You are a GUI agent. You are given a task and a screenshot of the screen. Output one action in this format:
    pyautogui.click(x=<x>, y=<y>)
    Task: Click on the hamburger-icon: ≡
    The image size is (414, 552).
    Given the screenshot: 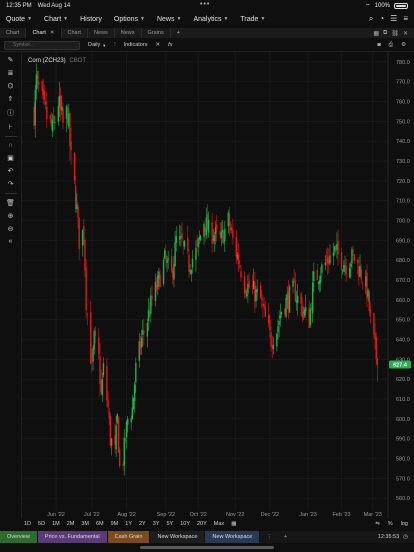 What is the action you would take?
    pyautogui.click(x=405, y=18)
    